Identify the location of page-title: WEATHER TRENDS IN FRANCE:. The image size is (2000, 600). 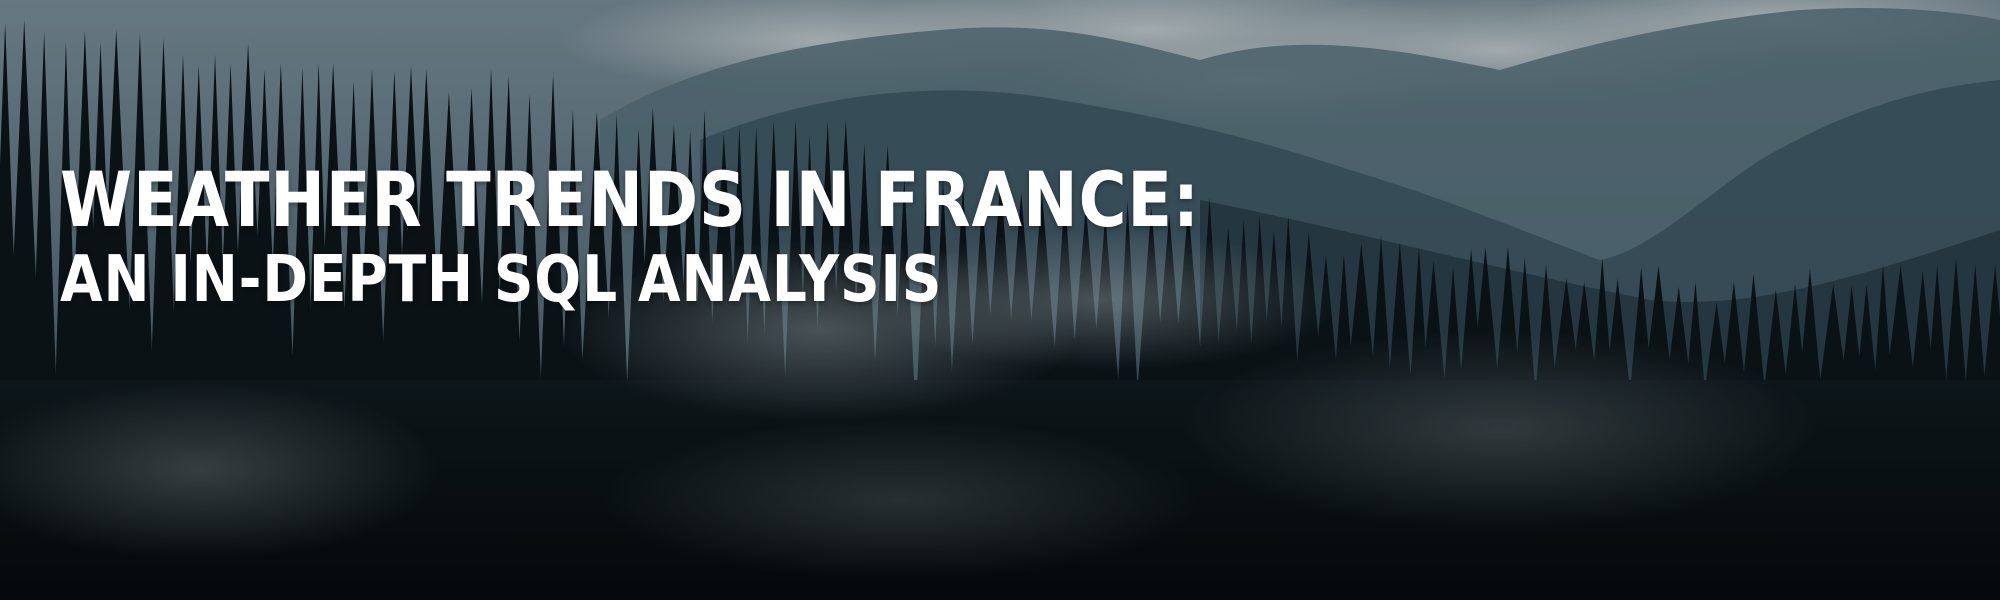
(630, 199).